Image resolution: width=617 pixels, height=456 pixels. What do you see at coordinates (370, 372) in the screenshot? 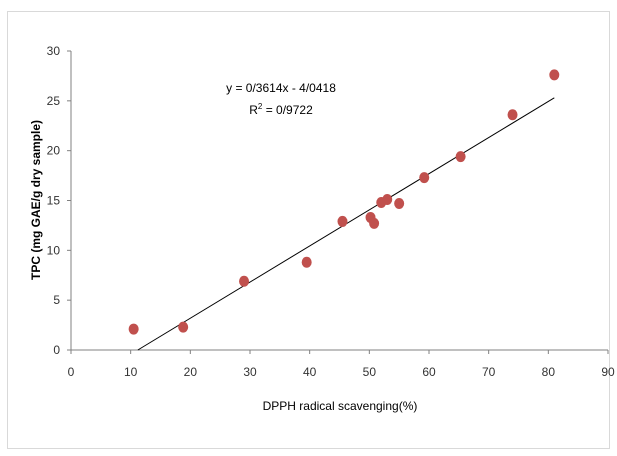
I see `x-tick-label: 50` at bounding box center [370, 372].